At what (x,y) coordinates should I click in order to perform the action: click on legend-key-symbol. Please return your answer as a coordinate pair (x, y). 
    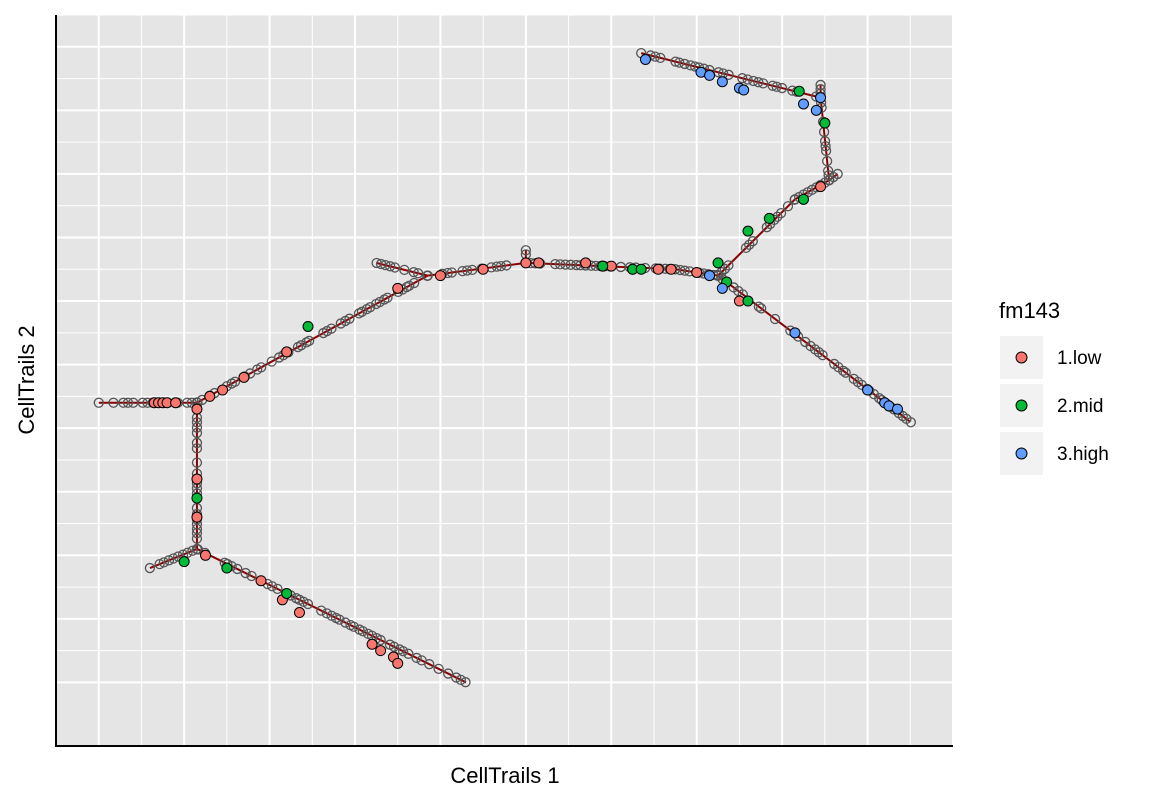
    Looking at the image, I should click on (1021, 405).